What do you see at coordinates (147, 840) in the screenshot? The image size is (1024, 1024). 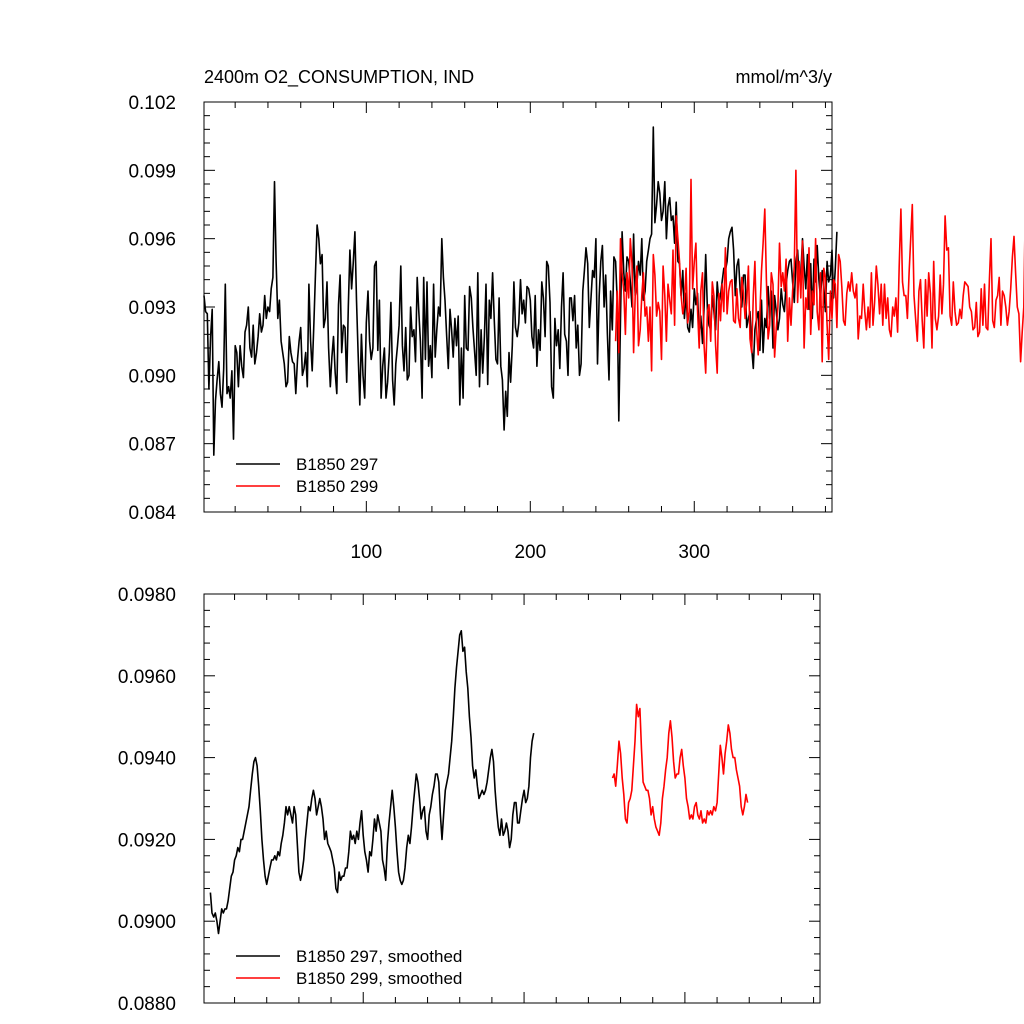 I see `y-tick-label: 0.0920` at bounding box center [147, 840].